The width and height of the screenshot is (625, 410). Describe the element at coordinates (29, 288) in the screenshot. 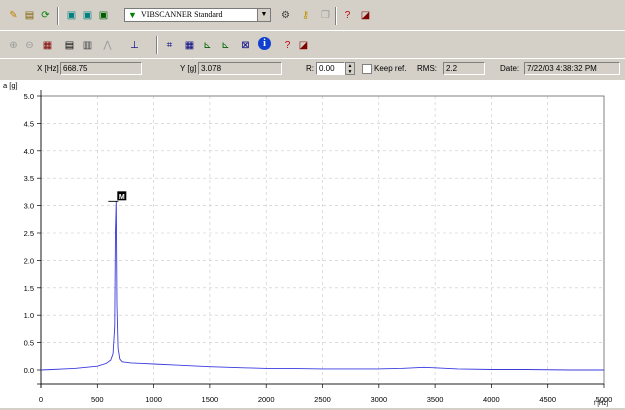

I see `y-tick-label: 1.5` at that location.